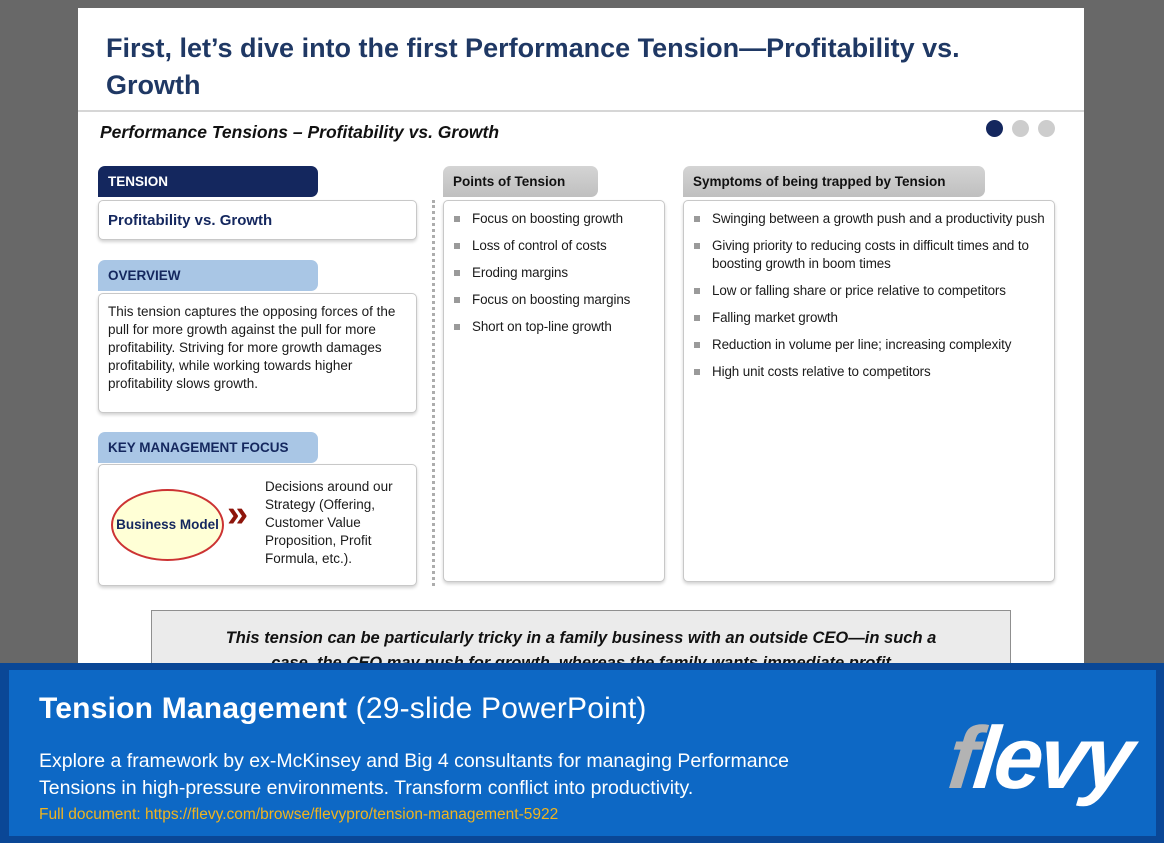  I want to click on list-item-text: High unit costs relative to competitors, so click(821, 371).